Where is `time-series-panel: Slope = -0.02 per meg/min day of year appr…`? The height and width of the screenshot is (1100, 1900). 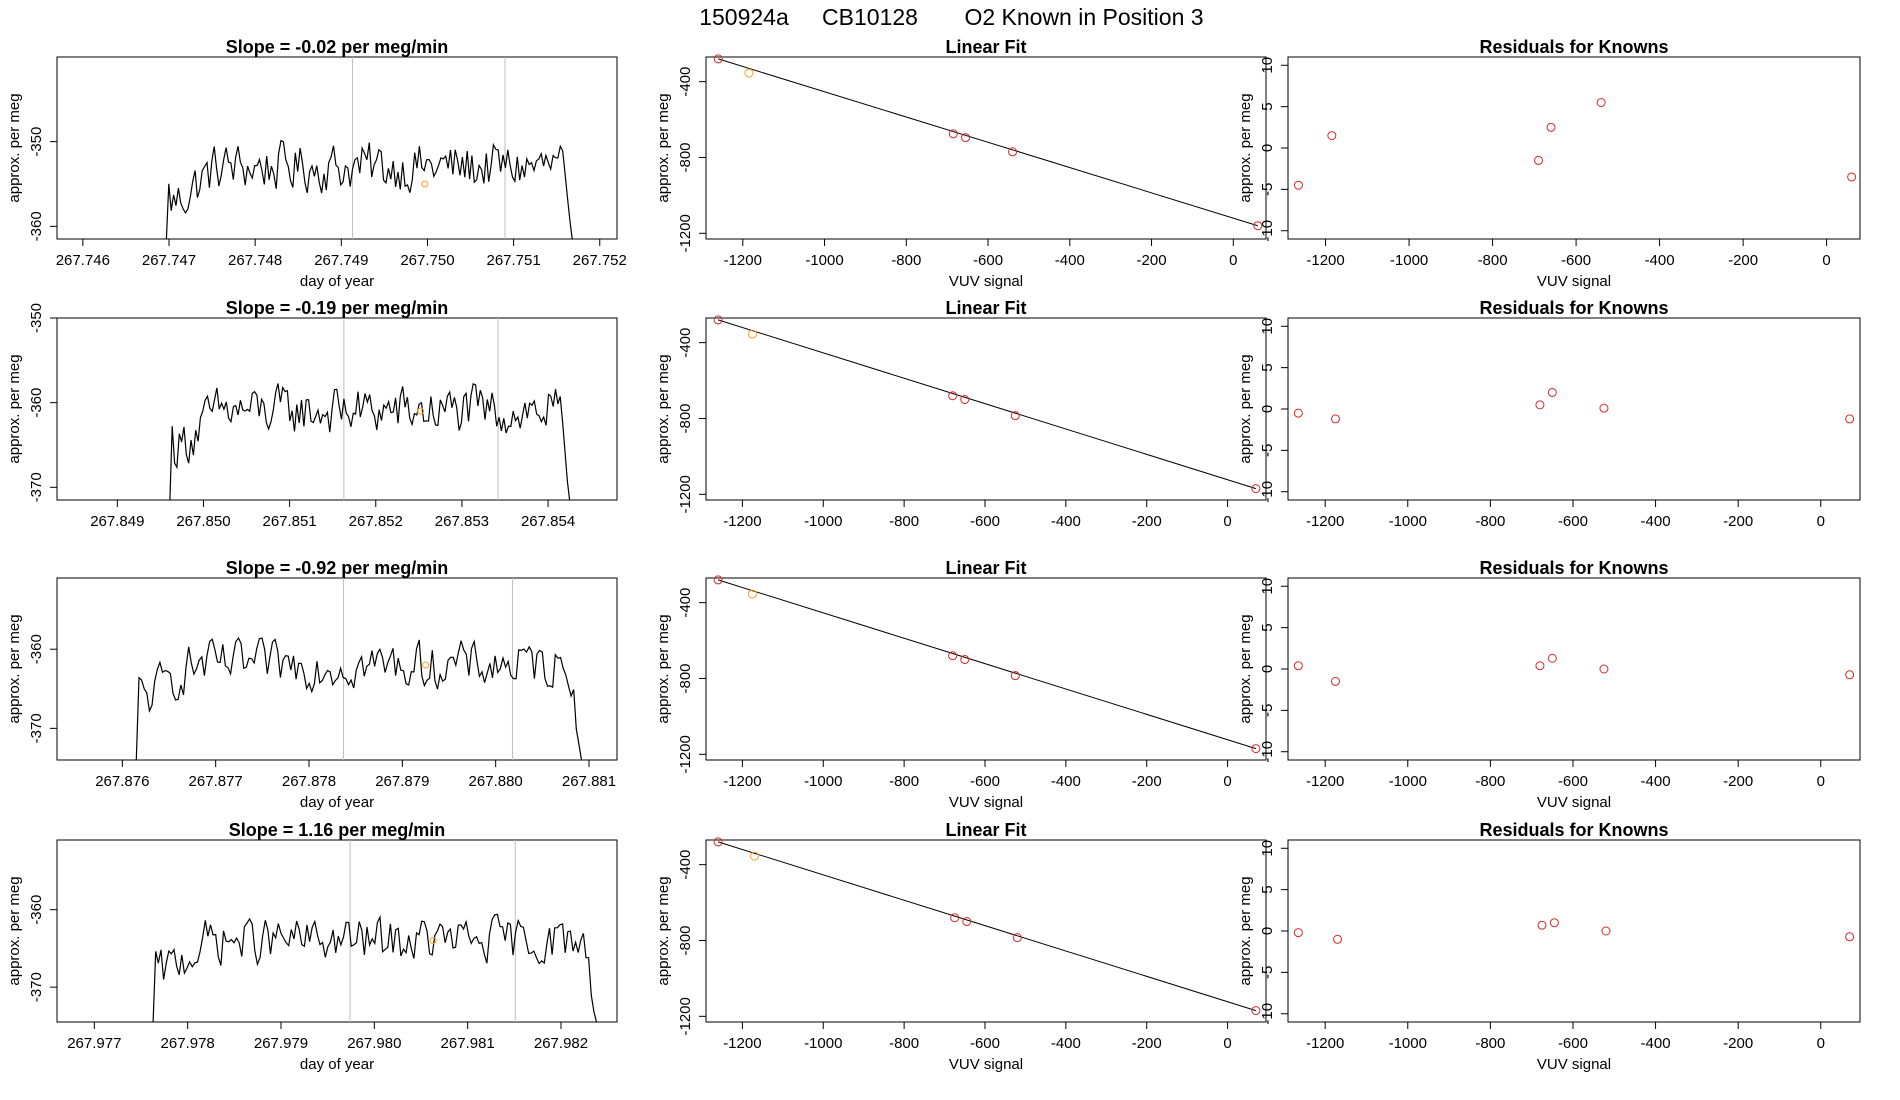
time-series-panel: Slope = -0.02 per meg/min day of year appr… is located at coordinates (316, 163).